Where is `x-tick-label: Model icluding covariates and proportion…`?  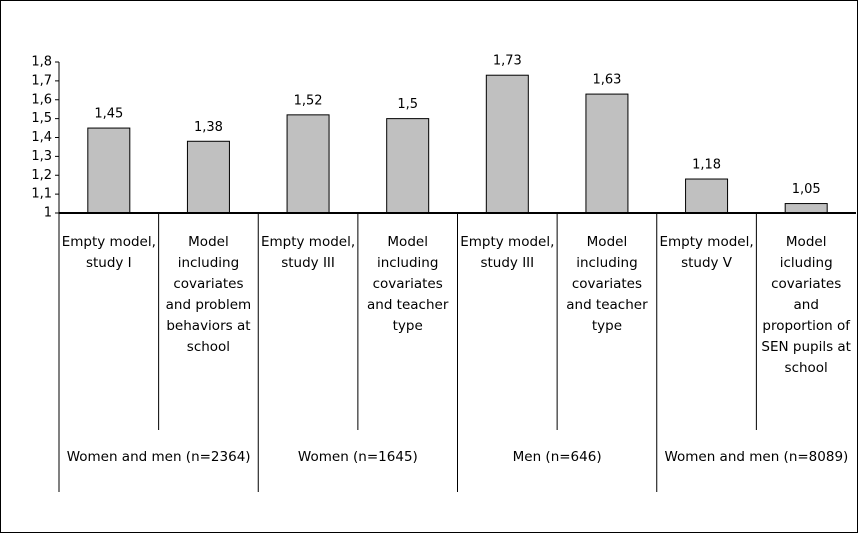 x-tick-label: Model icluding covariates and proportion… is located at coordinates (806, 305).